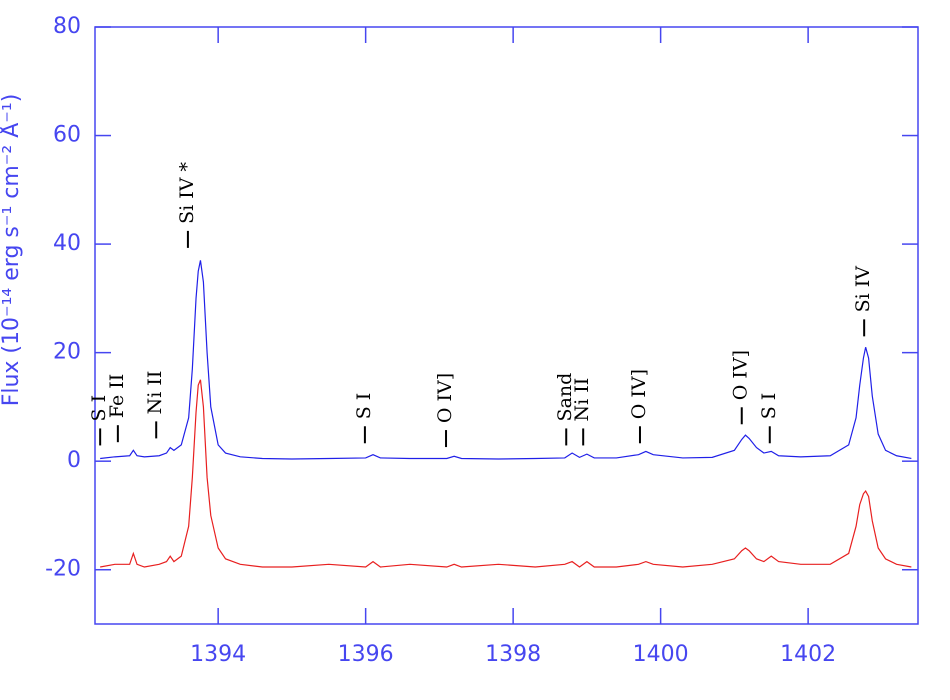 Image resolution: width=950 pixels, height=700 pixels. What do you see at coordinates (808, 654) in the screenshot?
I see `x-tick-label: 1402` at bounding box center [808, 654].